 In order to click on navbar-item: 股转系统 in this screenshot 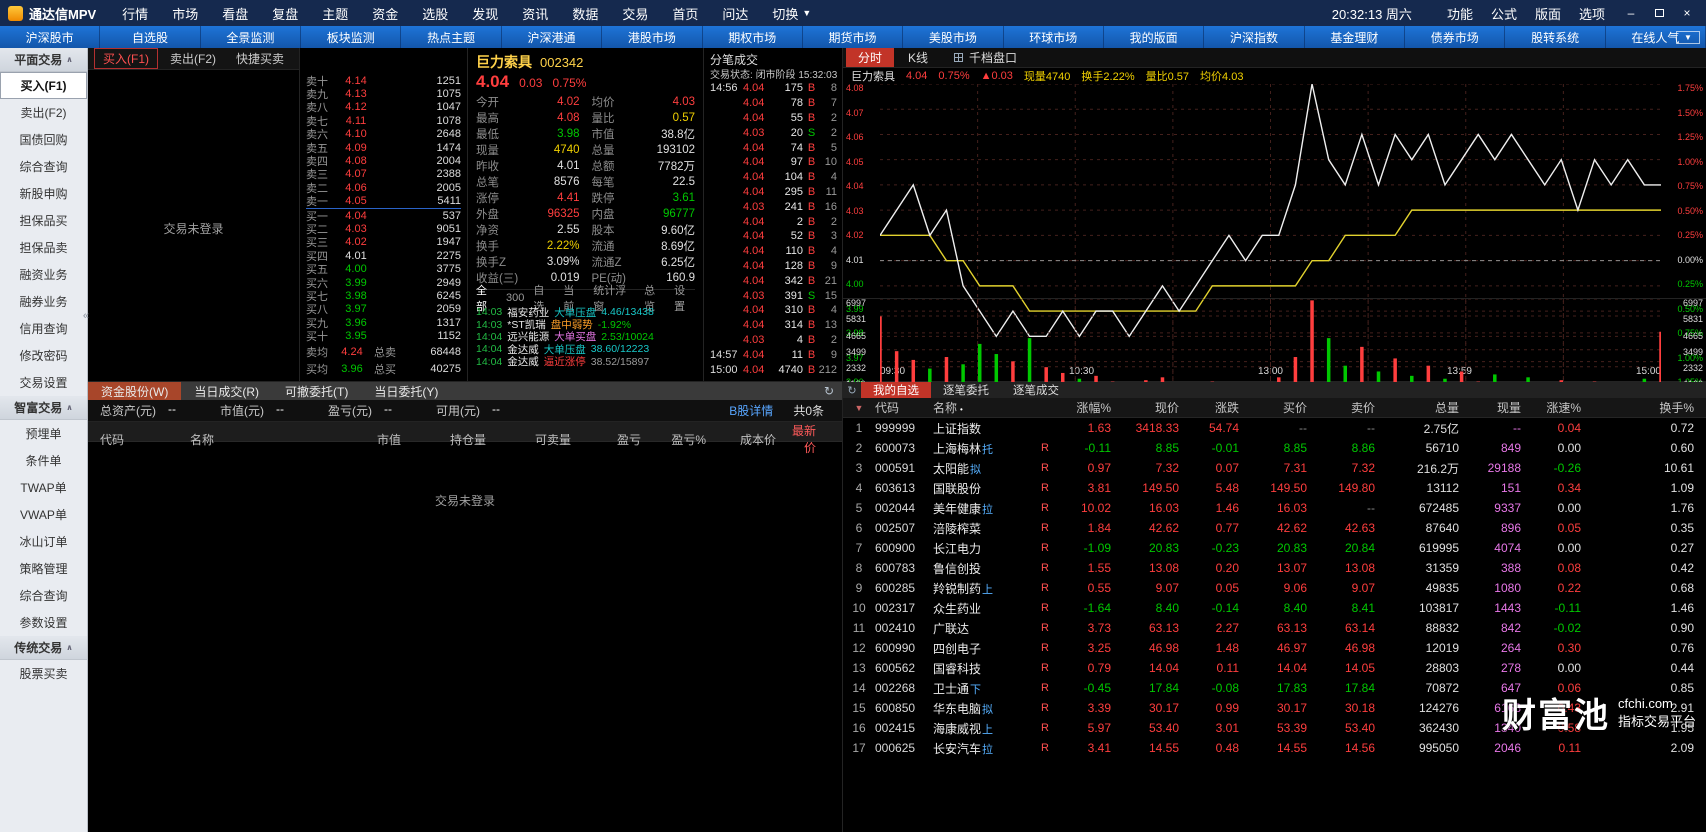, I will do `click(1555, 37)`.